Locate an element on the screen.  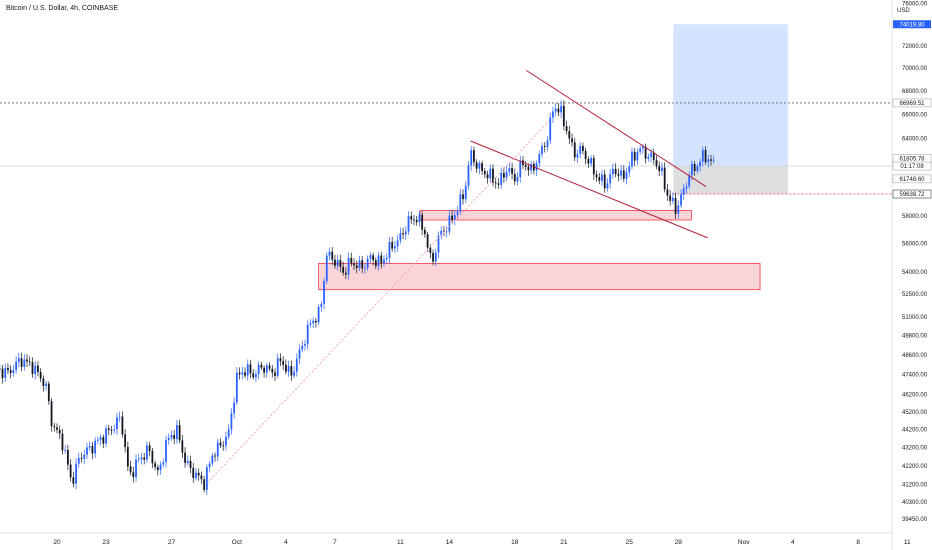
price-tag-label: 66969.51 is located at coordinates (912, 104).